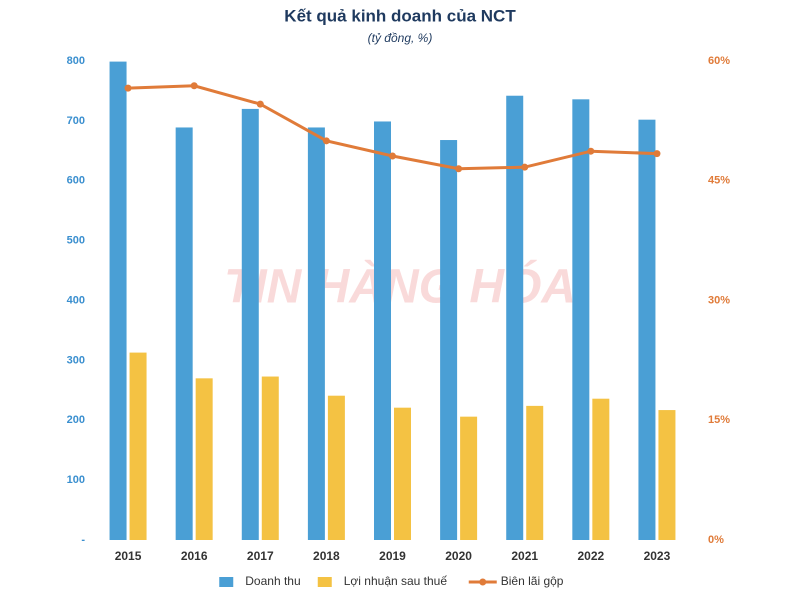 The width and height of the screenshot is (800, 600). Describe the element at coordinates (76, 360) in the screenshot. I see `y-tick-label: 300` at that location.